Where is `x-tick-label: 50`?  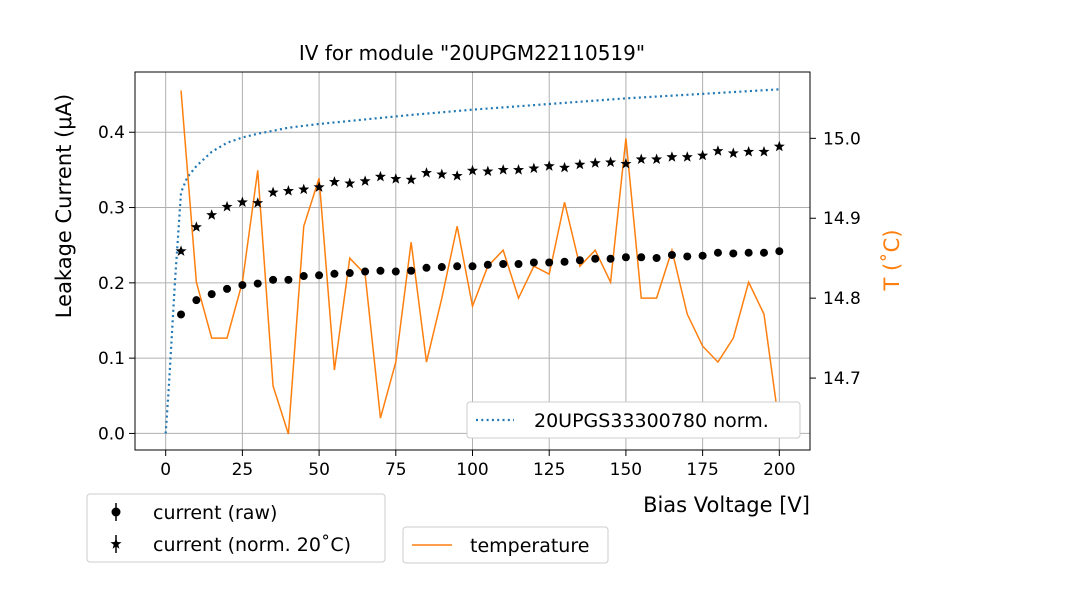
x-tick-label: 50 is located at coordinates (319, 470).